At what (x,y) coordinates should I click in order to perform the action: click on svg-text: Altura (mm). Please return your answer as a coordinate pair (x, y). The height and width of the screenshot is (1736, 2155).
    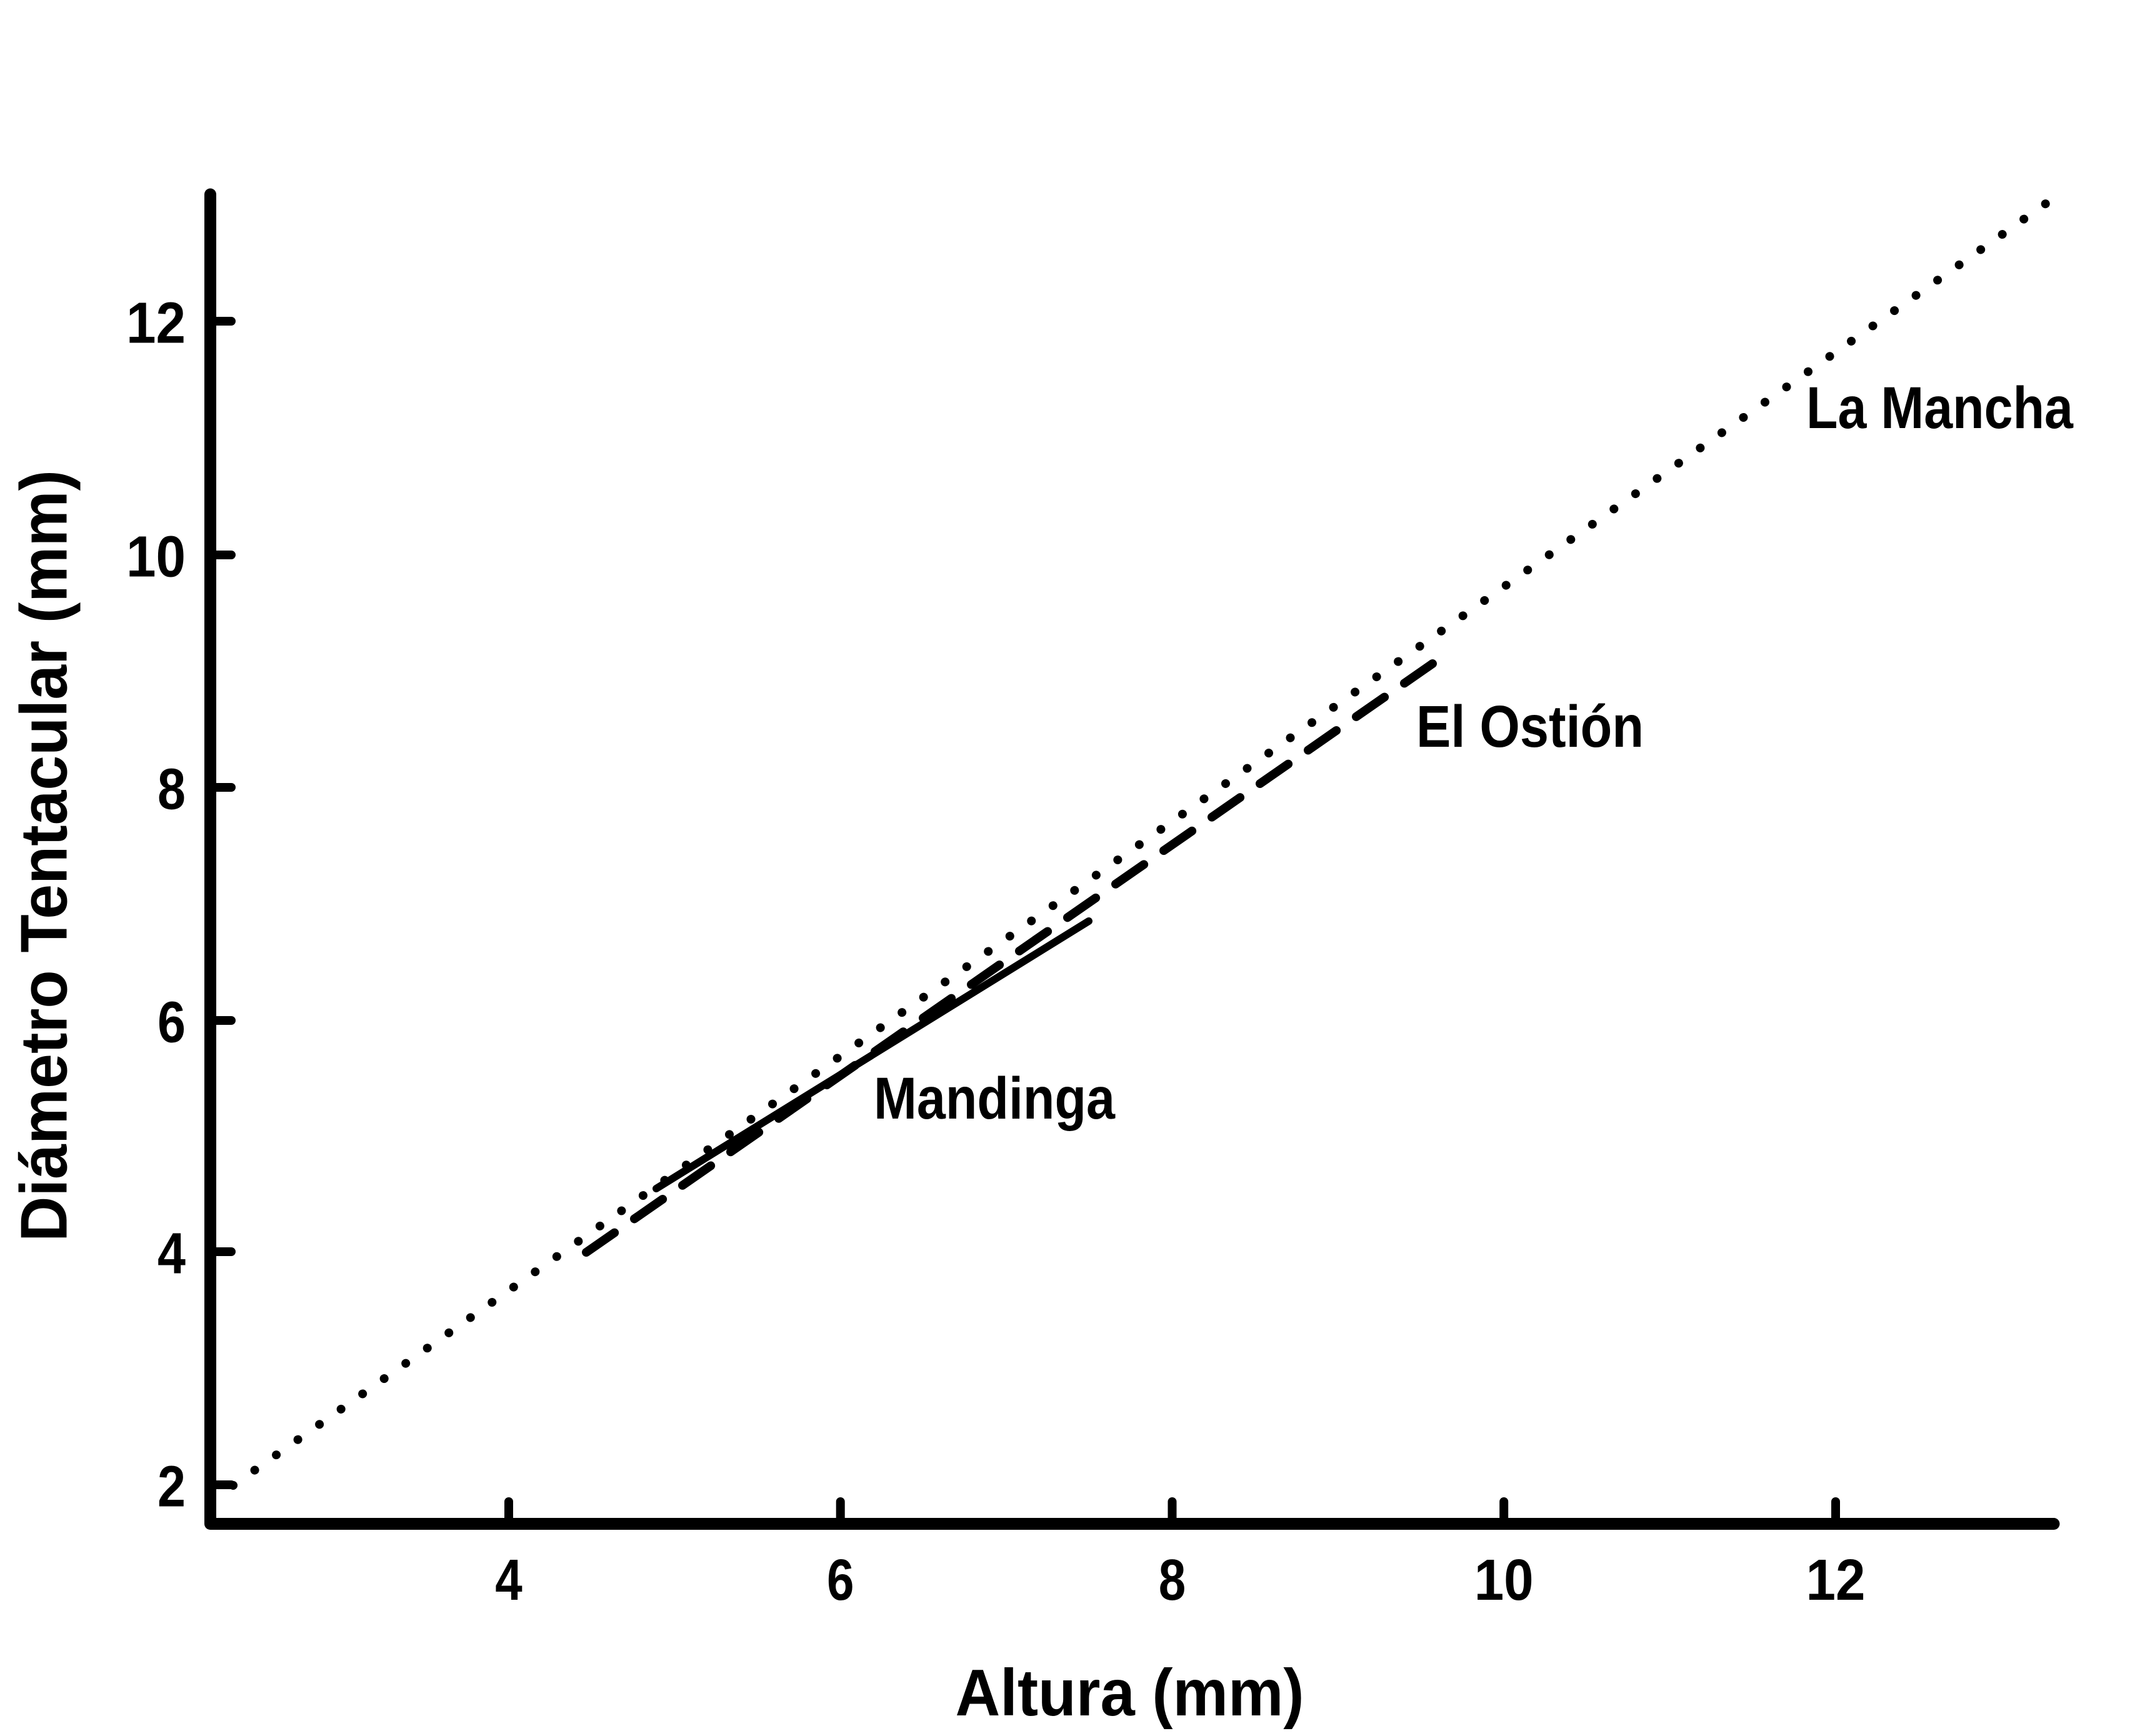
    Looking at the image, I should click on (1130, 1693).